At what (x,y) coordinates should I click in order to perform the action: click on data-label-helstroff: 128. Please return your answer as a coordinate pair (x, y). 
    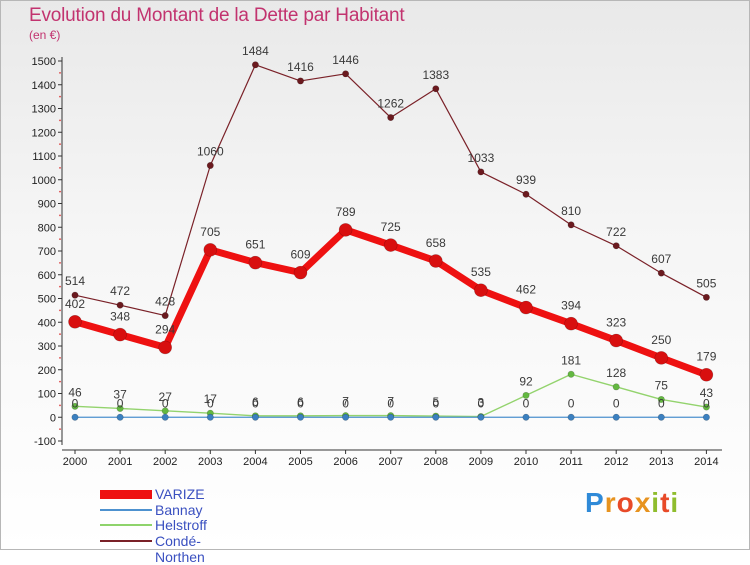
    Looking at the image, I should click on (616, 373).